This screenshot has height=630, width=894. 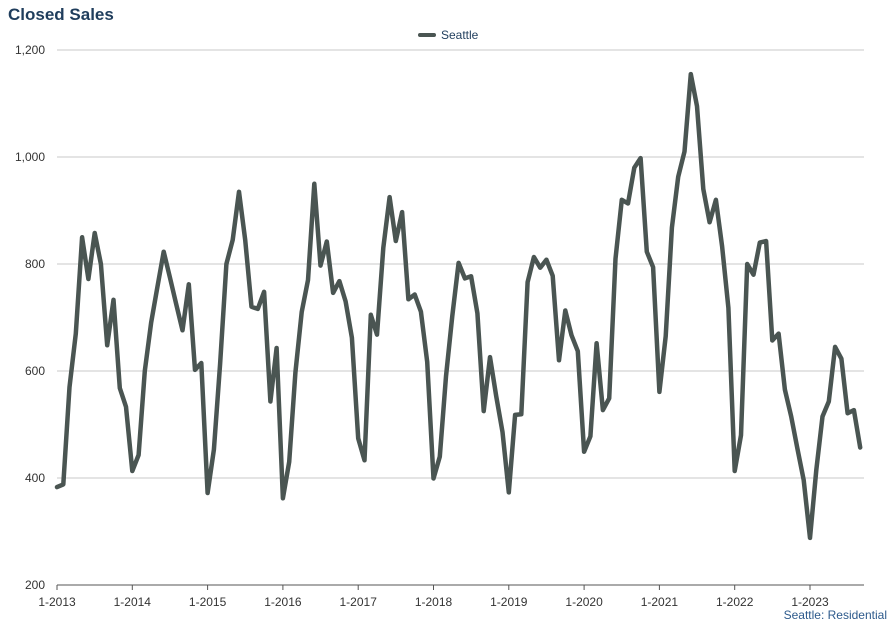 What do you see at coordinates (735, 602) in the screenshot?
I see `x-tick-label: 1-2022` at bounding box center [735, 602].